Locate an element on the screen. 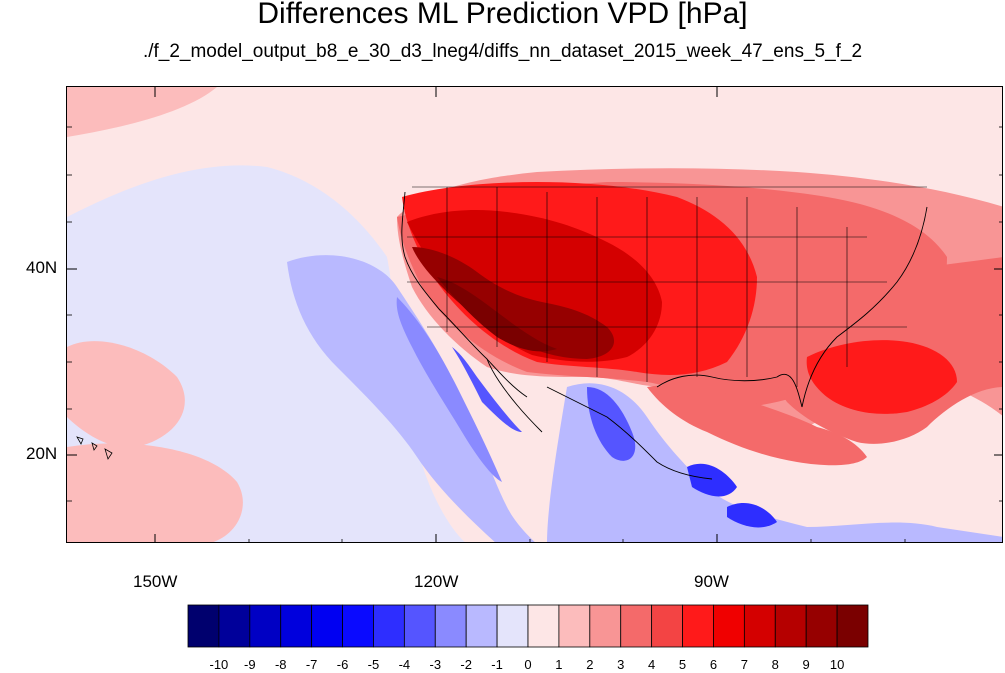 Image resolution: width=1005 pixels, height=673 pixels. lat-label-20n: 20N is located at coordinates (42, 453).